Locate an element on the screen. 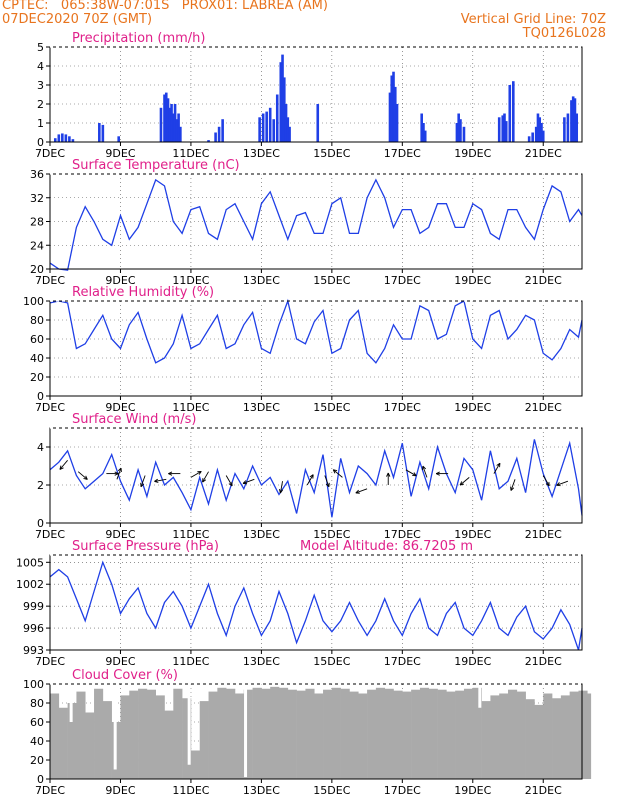 The width and height of the screenshot is (618, 800). pressure-title: Surface Pressure (hPa) is located at coordinates (145, 546).